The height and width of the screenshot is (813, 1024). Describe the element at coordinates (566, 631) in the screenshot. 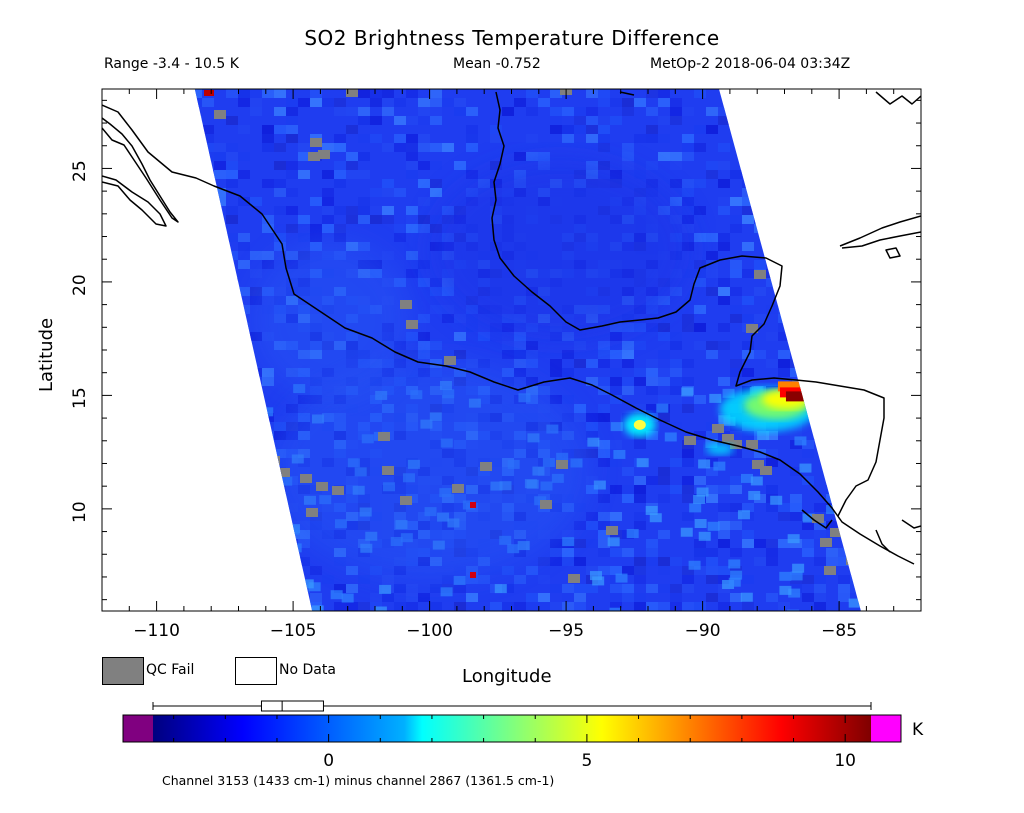

I see `x-tick-label: −95` at that location.